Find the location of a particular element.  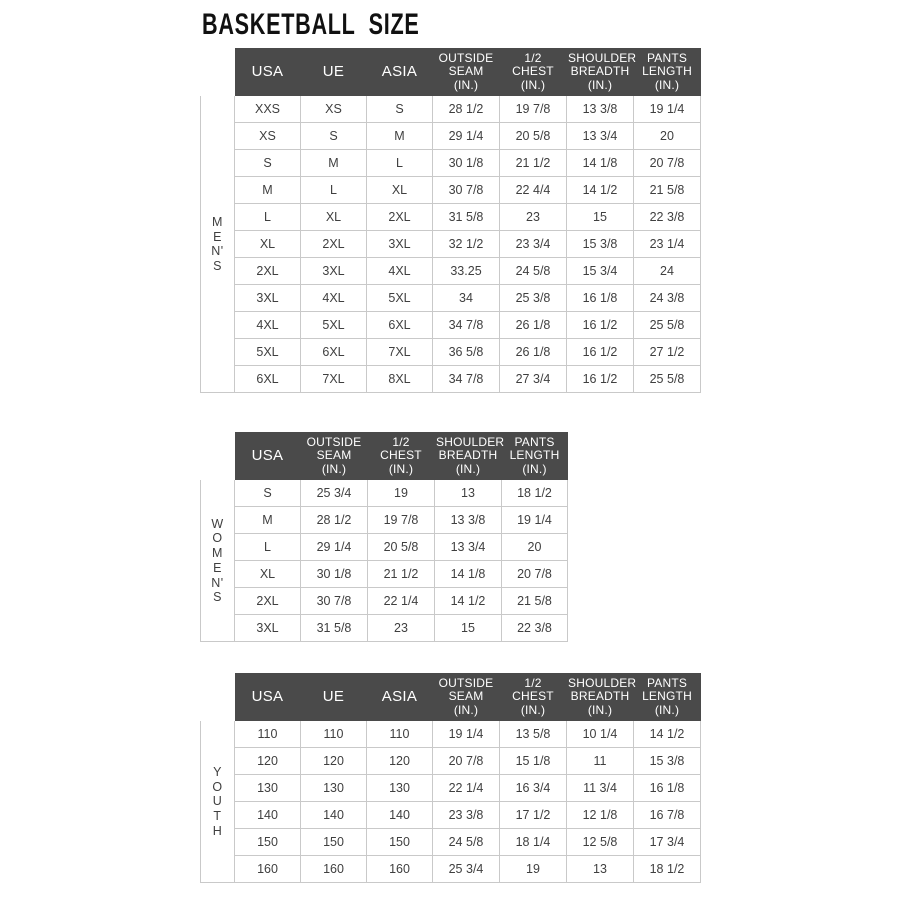

measurement-cell: 18 1/2 is located at coordinates (534, 493).